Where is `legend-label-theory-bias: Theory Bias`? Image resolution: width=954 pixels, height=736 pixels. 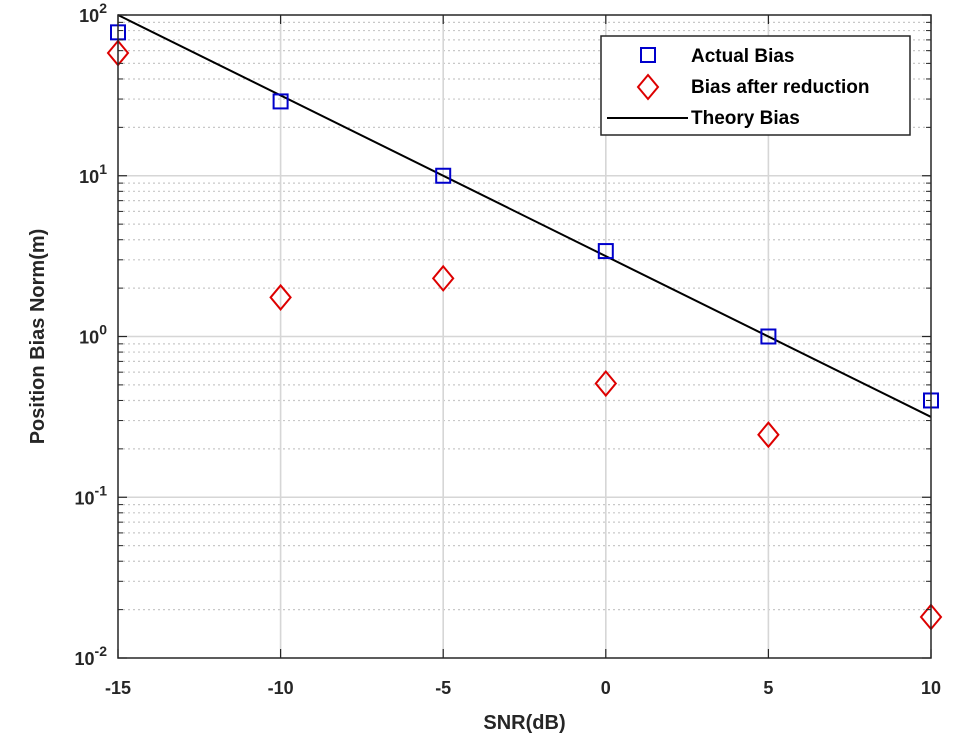 legend-label-theory-bias: Theory Bias is located at coordinates (745, 118).